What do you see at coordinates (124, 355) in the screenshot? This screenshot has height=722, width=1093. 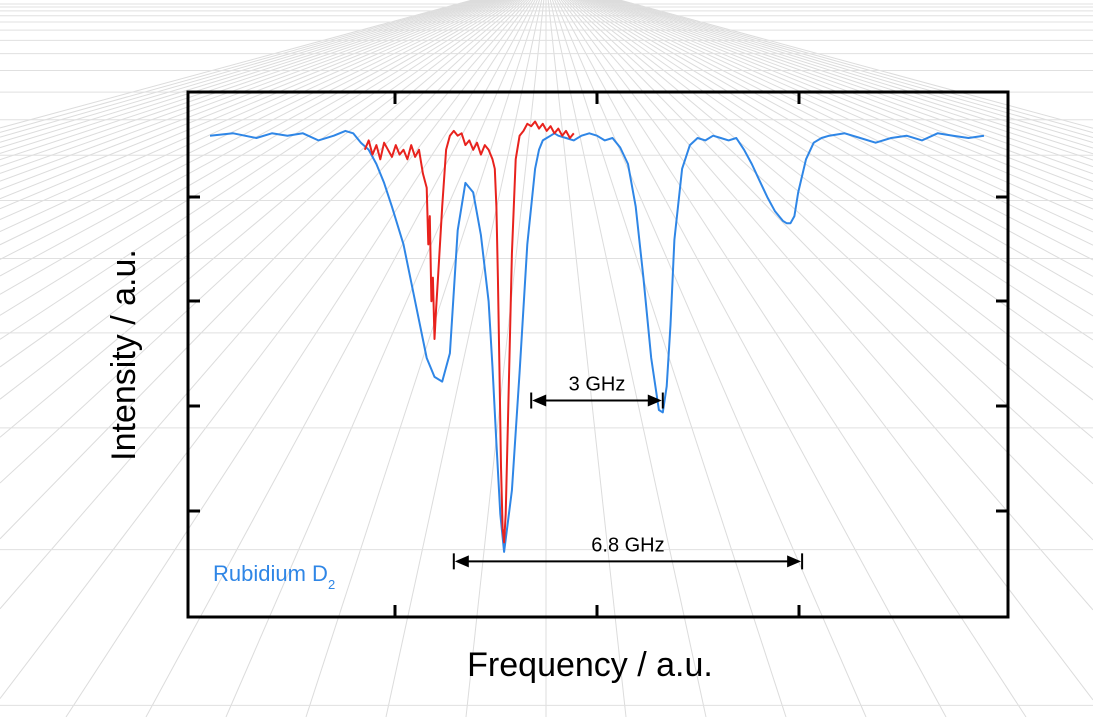 I see `y-axis-label: Intensity / a.u.` at bounding box center [124, 355].